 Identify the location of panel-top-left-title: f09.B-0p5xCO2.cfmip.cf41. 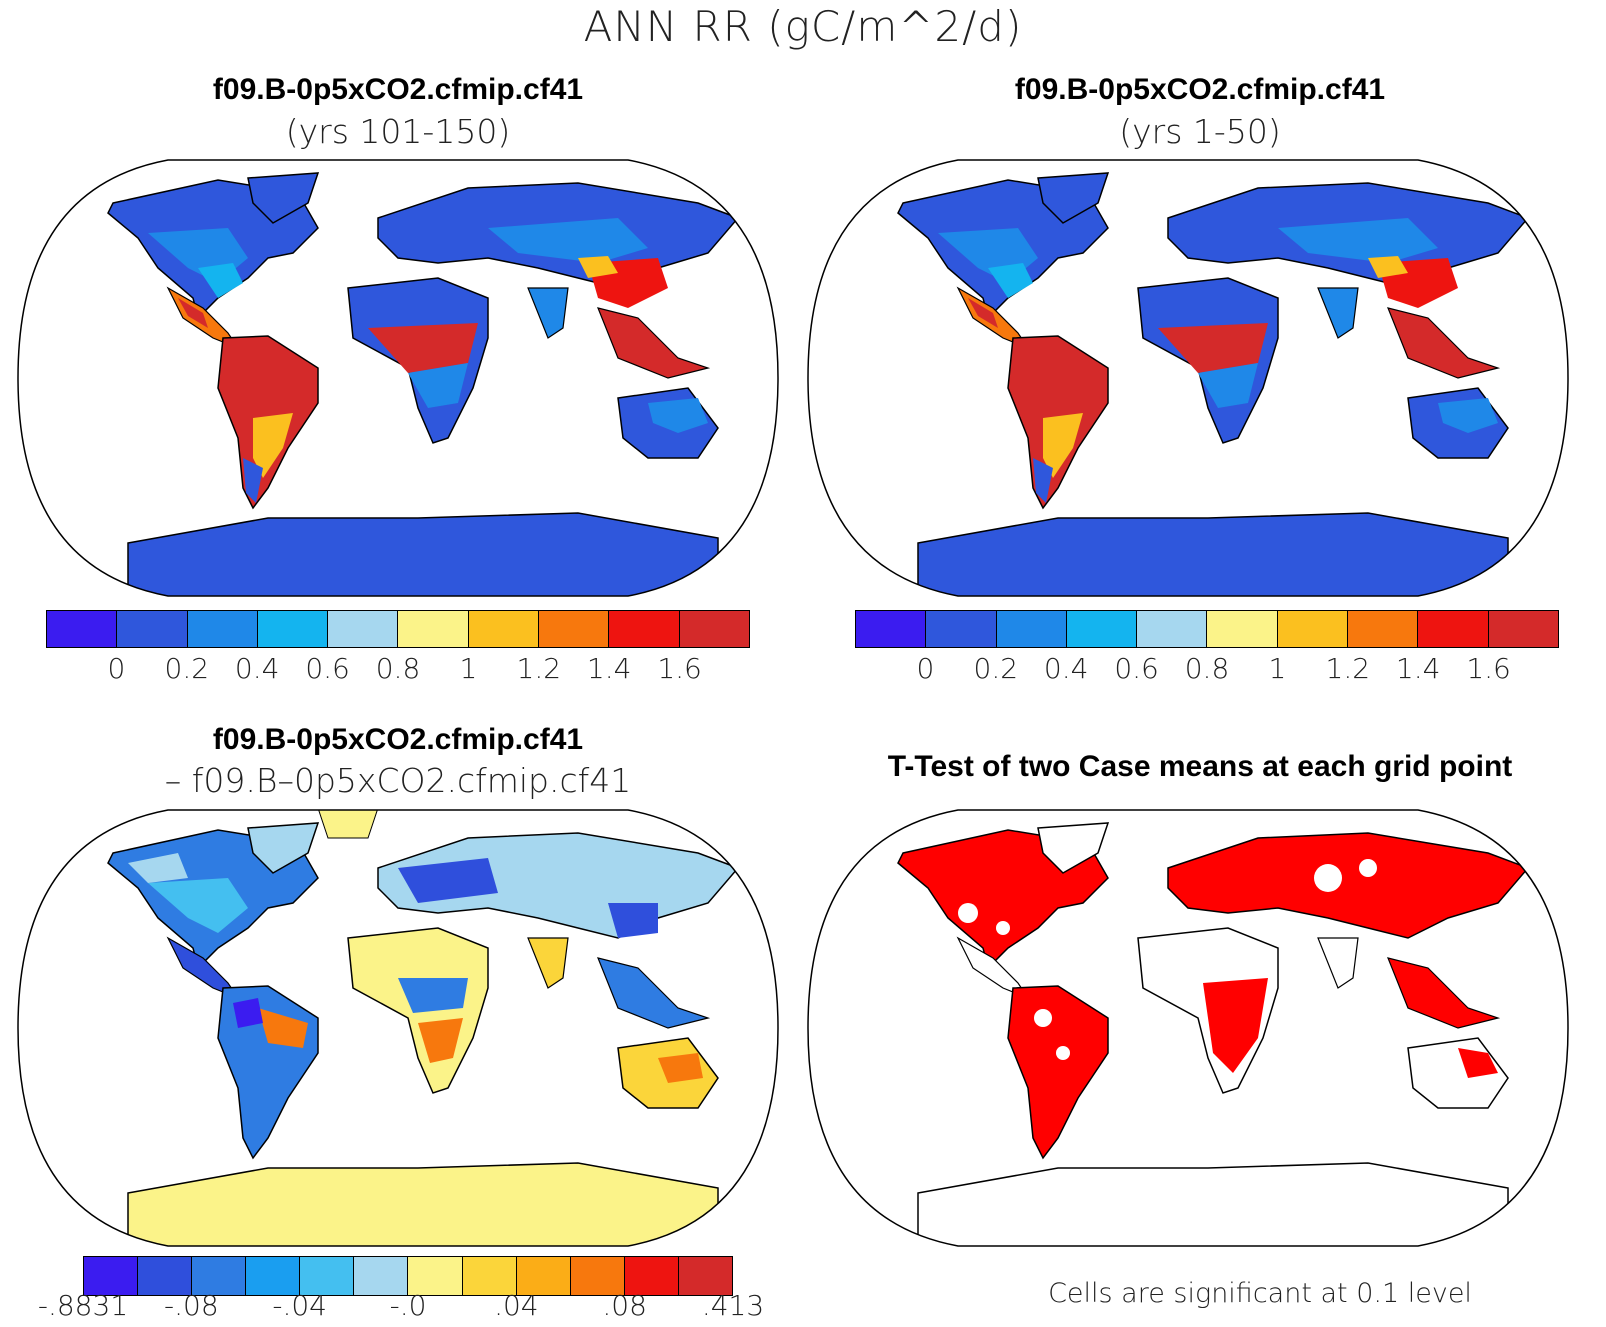
(398, 89).